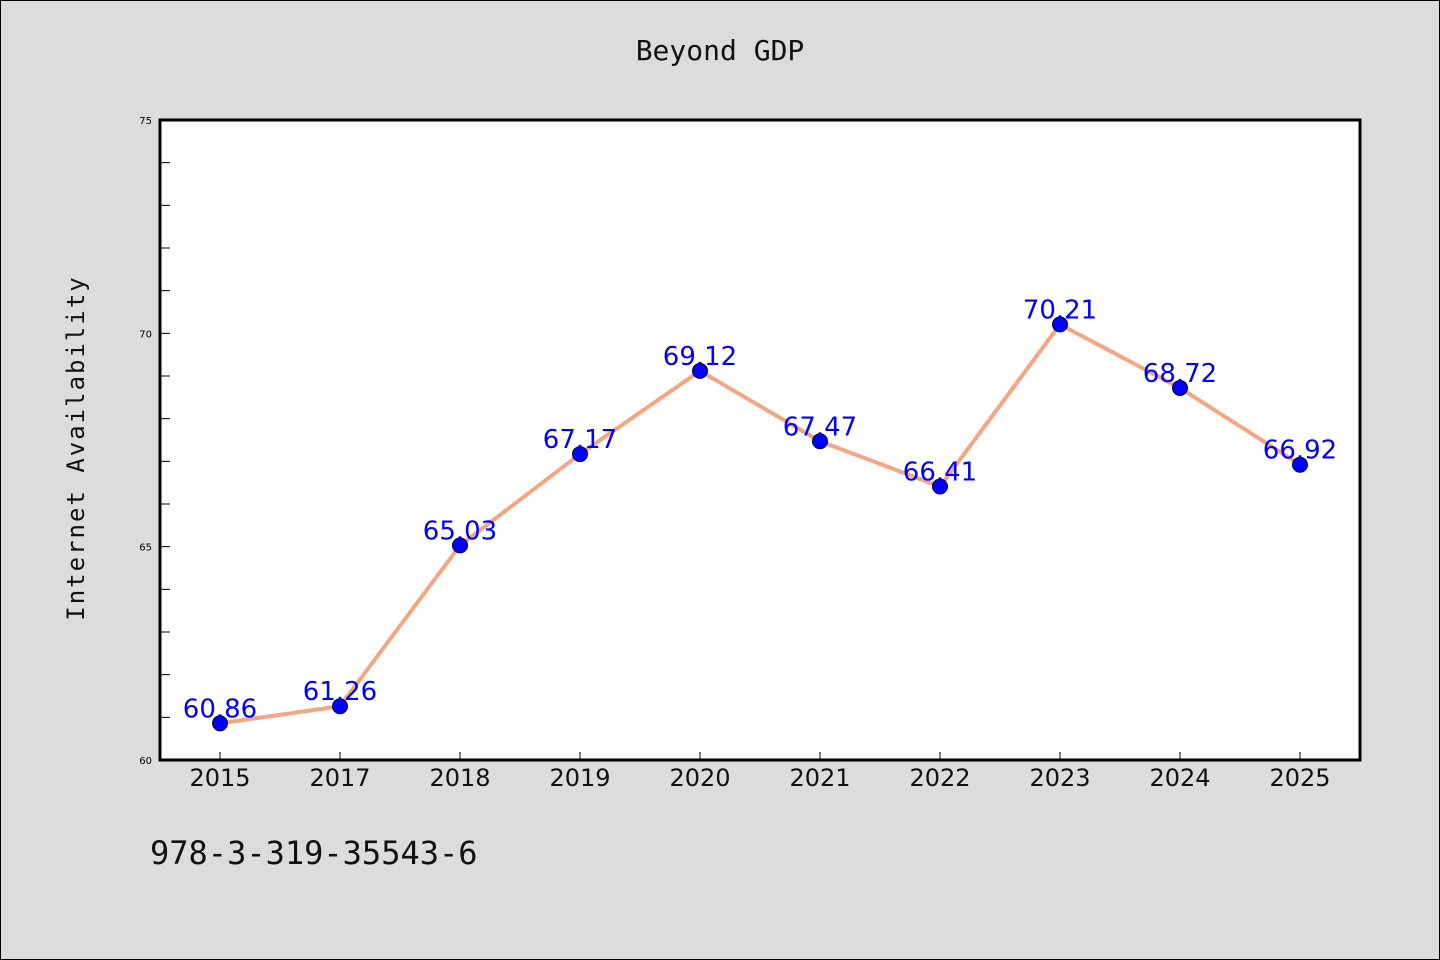 Image resolution: width=1440 pixels, height=960 pixels. Describe the element at coordinates (760, 772) in the screenshot. I see `x-axis-ticks: 2015 2017 2018 2019 2020 2021 2022 2023 2024 2025` at that location.